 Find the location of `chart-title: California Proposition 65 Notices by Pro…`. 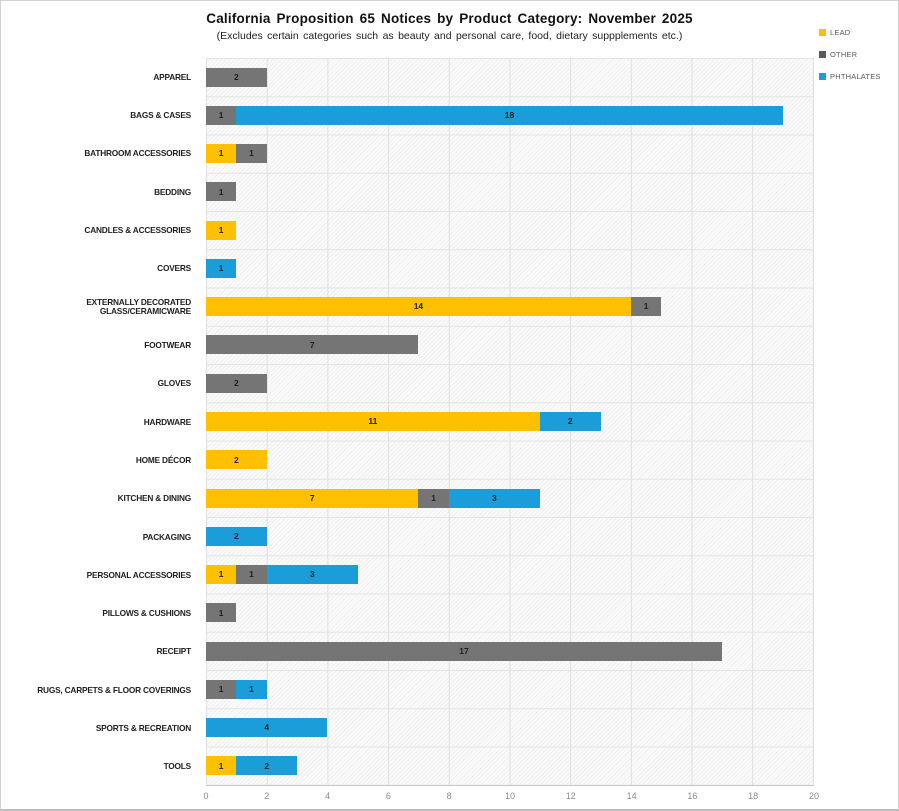

chart-title: California Proposition 65 Notices by Pro… is located at coordinates (449, 18).